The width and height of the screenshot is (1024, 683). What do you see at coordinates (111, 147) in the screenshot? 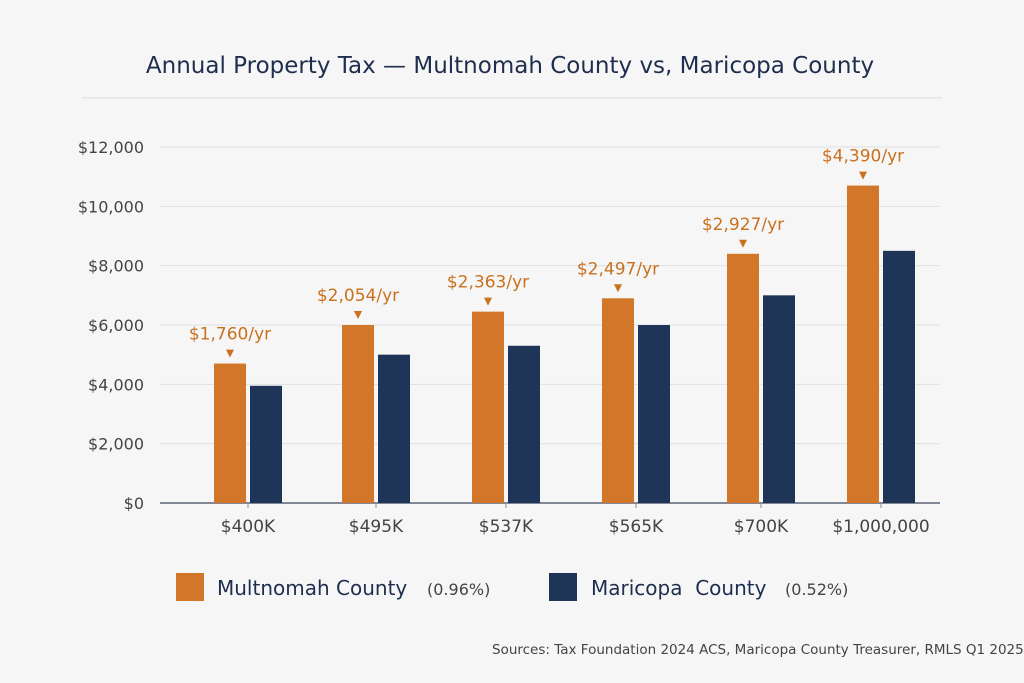
I see `y-tick-label: $12,000` at bounding box center [111, 147].